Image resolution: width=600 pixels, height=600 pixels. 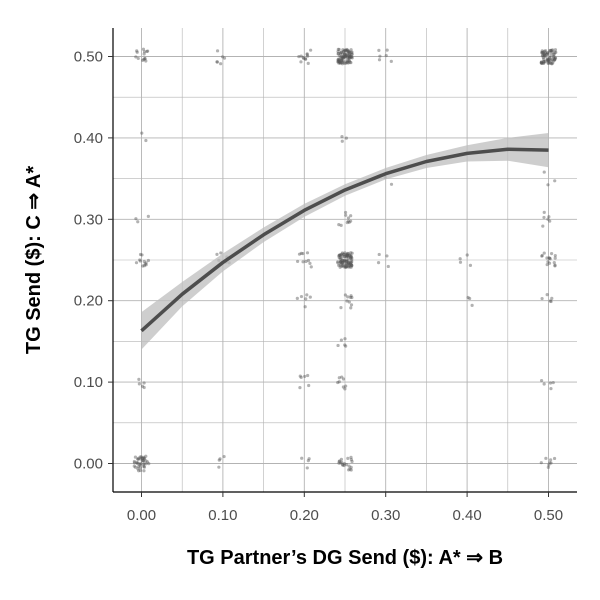 What do you see at coordinates (222, 515) in the screenshot?
I see `x-tick-label: 0.10` at bounding box center [222, 515].